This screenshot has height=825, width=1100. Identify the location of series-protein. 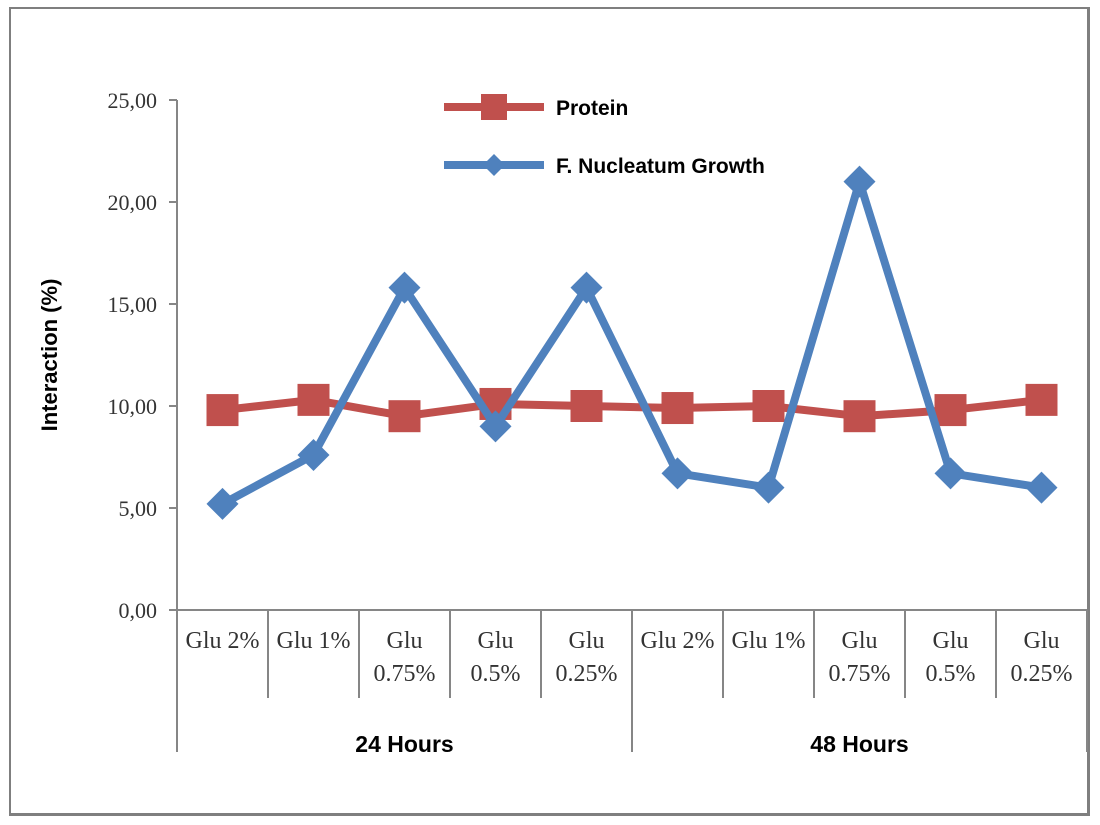
(632, 408).